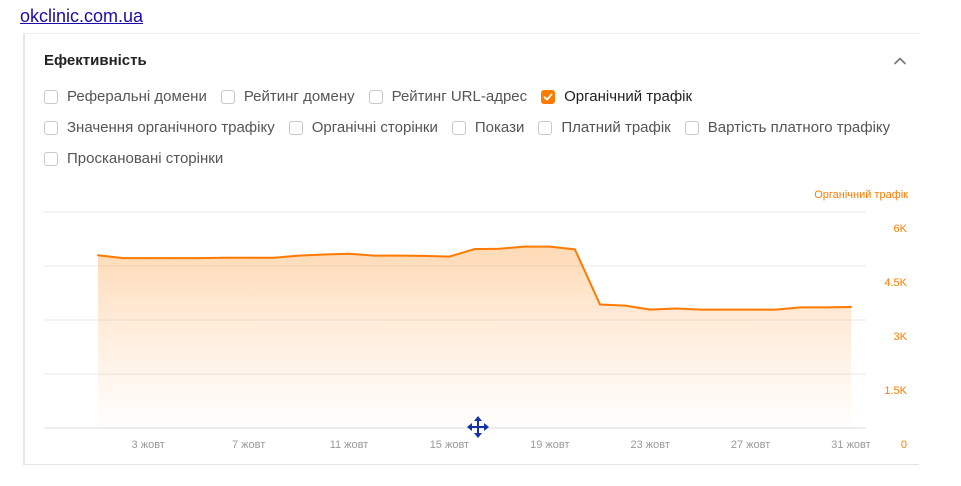  I want to click on x-tick-label: 11 жовт, so click(349, 445).